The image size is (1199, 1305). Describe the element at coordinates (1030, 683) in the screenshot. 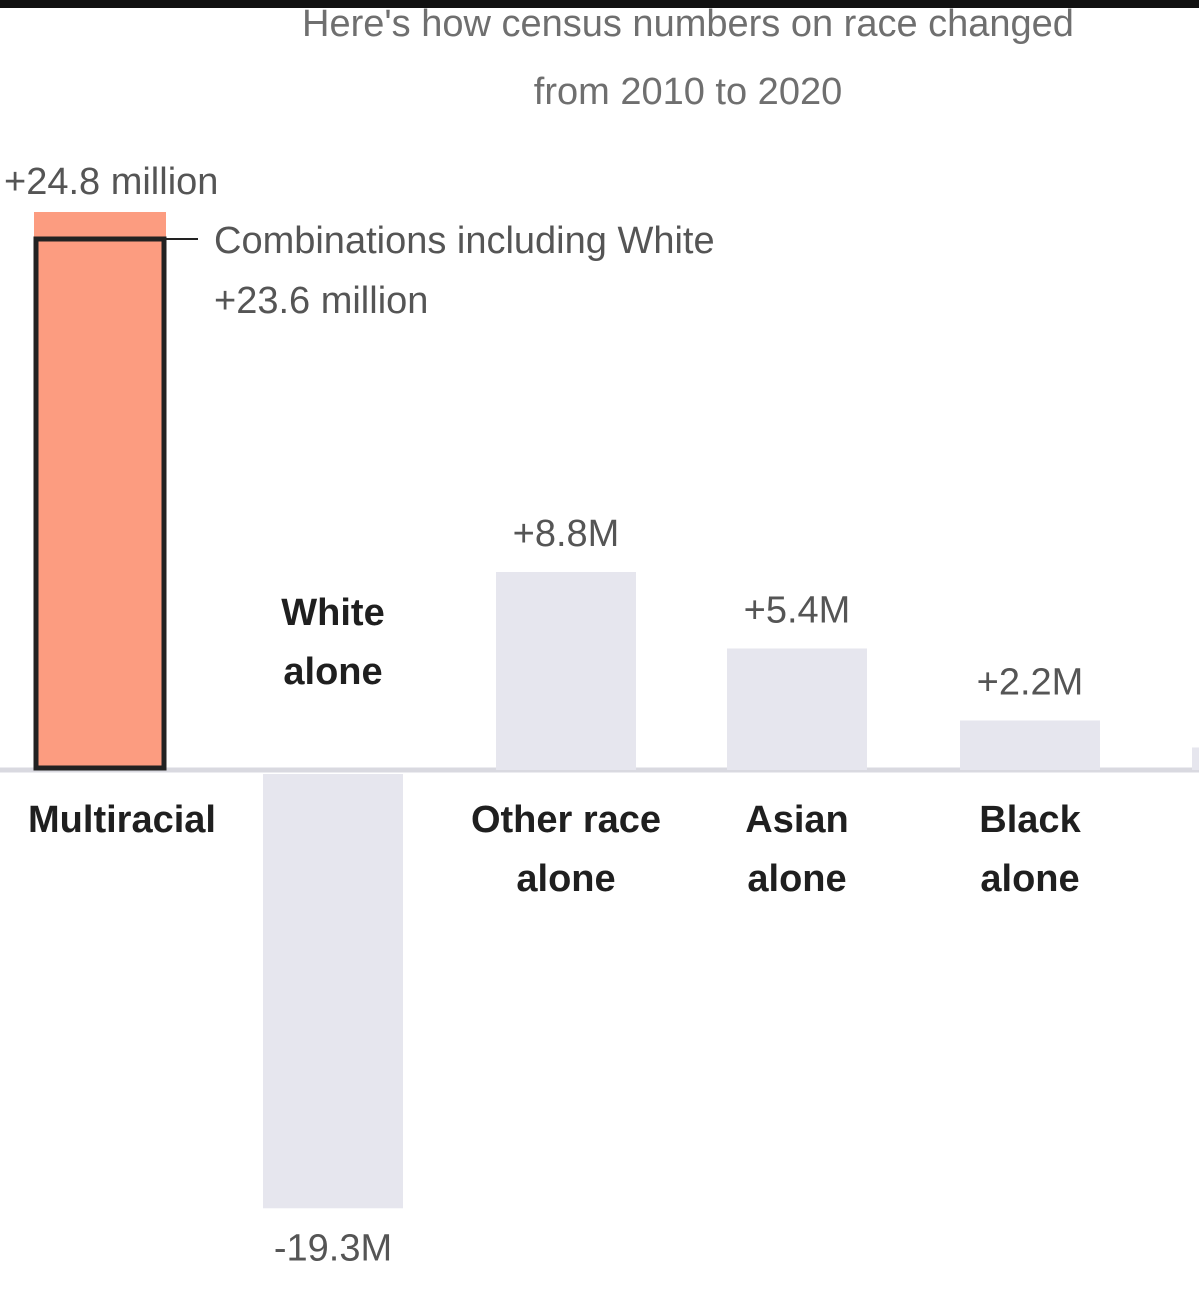

I see `value-label-4: +2.2M` at that location.